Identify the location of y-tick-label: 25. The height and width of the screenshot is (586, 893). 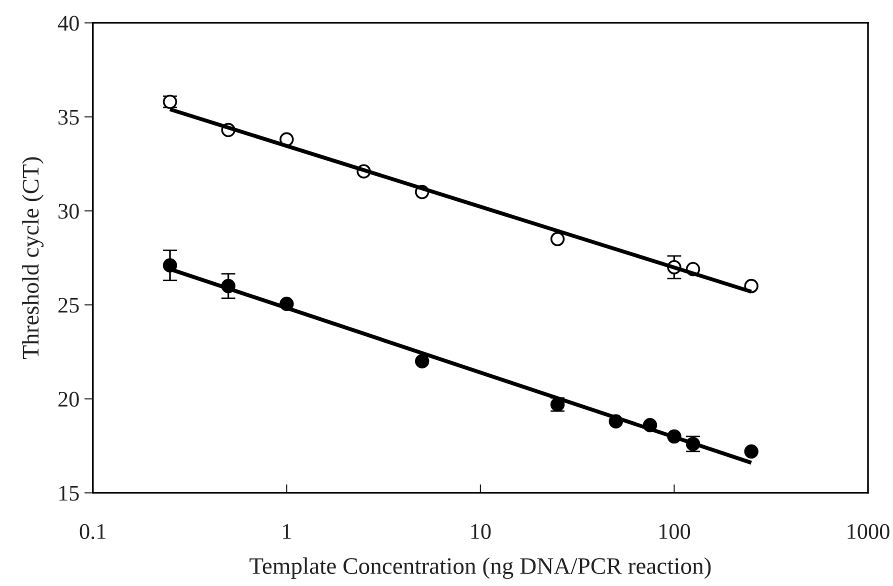
(68, 305).